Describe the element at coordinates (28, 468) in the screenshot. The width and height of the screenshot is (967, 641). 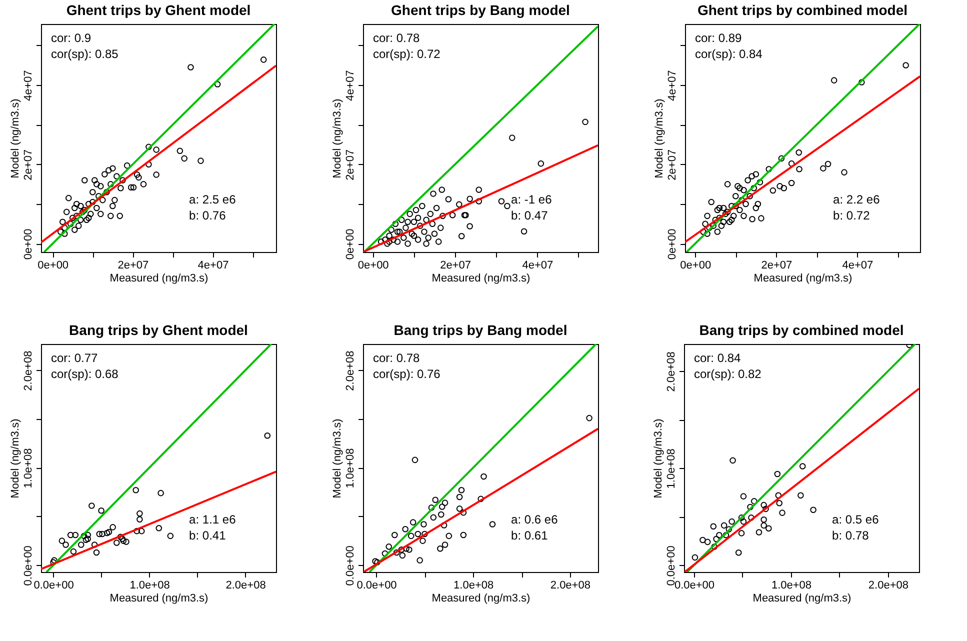
I see `y-tick-label: 1.0e+08` at that location.